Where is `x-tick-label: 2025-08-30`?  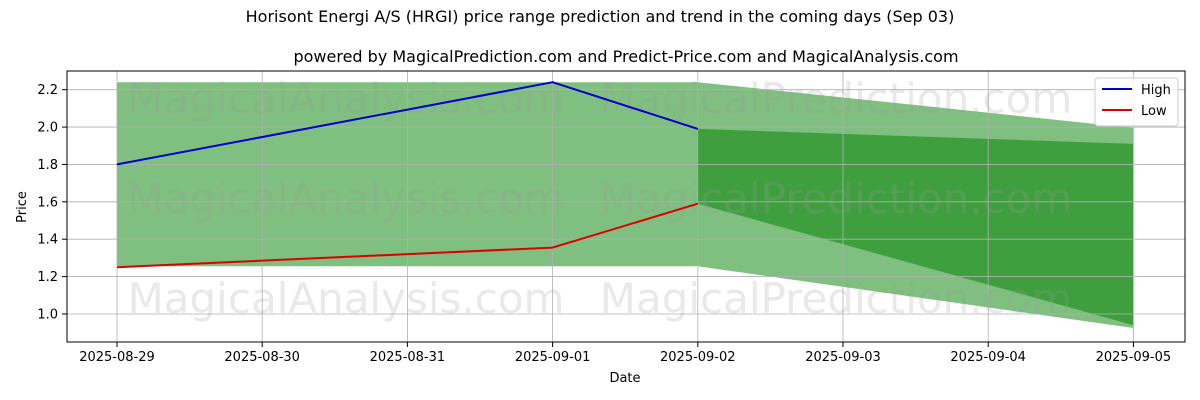
x-tick-label: 2025-08-30 is located at coordinates (262, 357).